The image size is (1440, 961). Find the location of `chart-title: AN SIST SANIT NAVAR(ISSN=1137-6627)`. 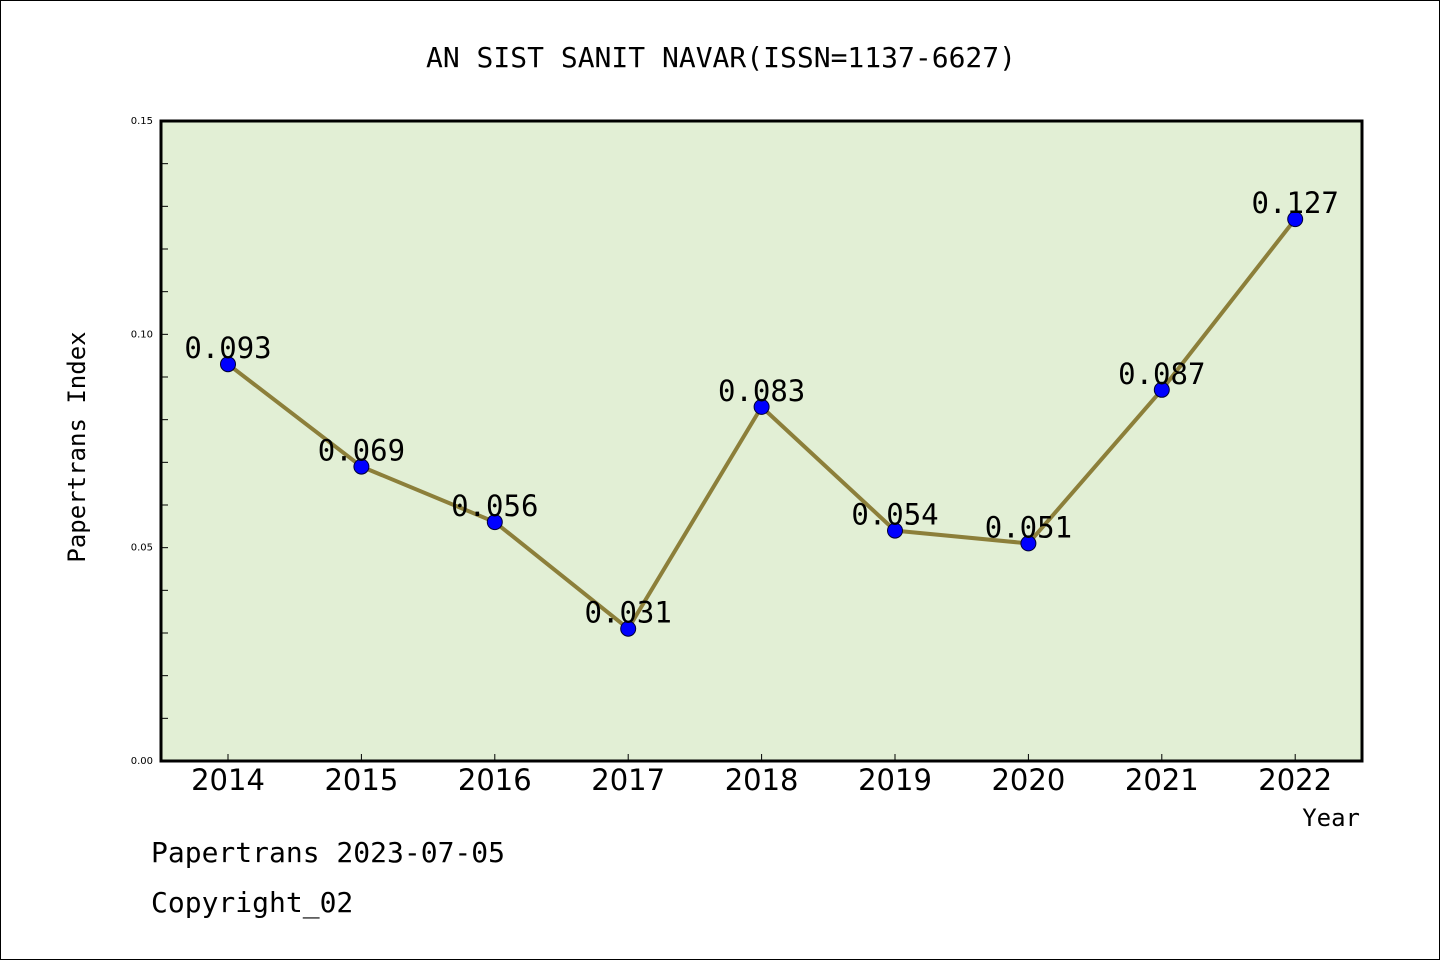

chart-title: AN SIST SANIT NAVAR(ISSN=1137-6627) is located at coordinates (721, 57).